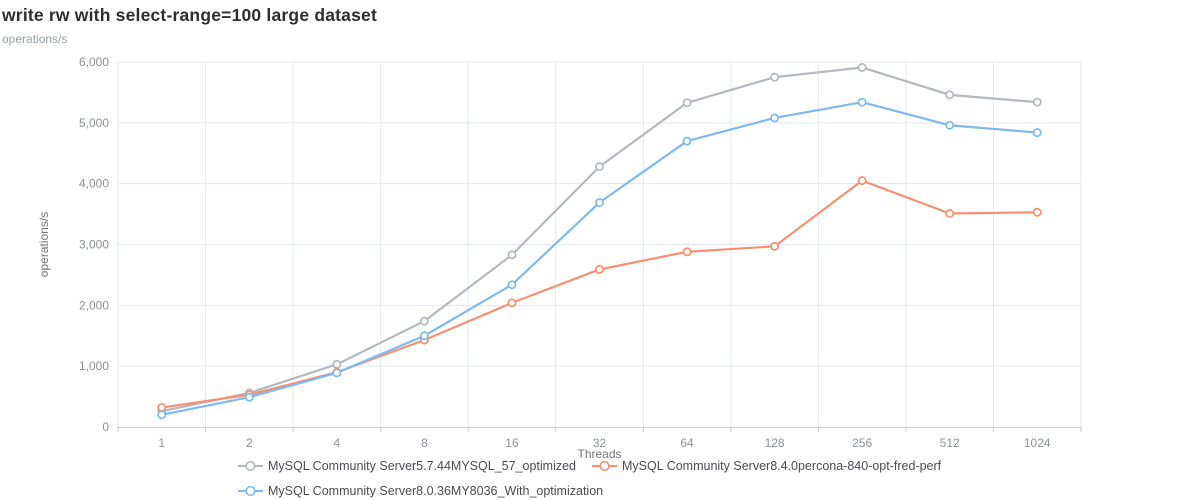 The image size is (1200, 500). What do you see at coordinates (775, 443) in the screenshot?
I see `svg-text: 128` at bounding box center [775, 443].